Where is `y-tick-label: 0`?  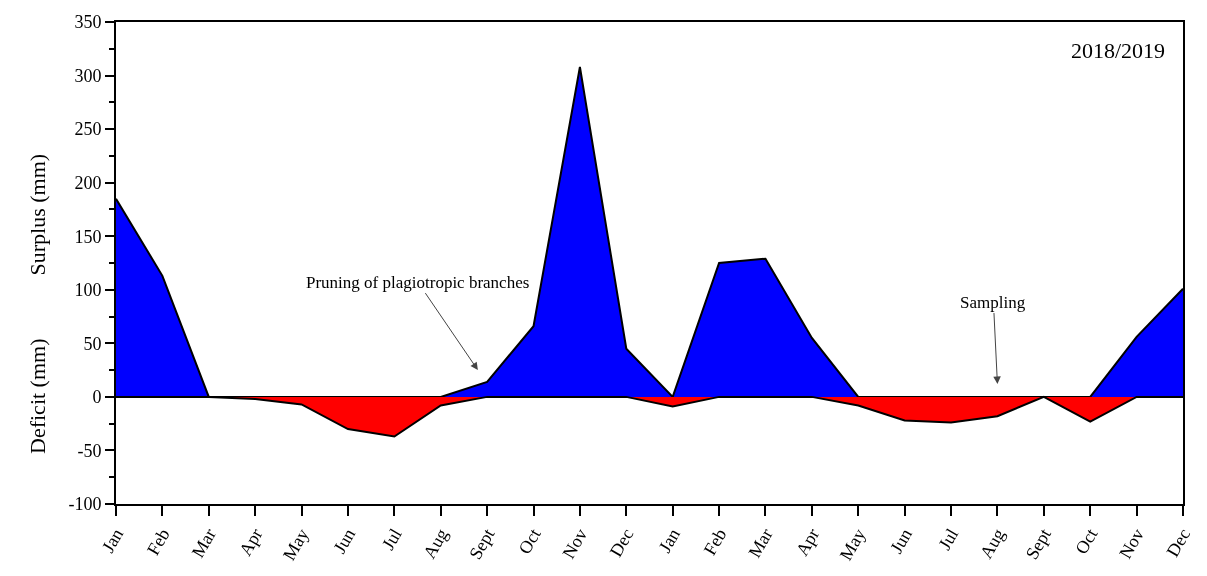
y-tick-label: 0 is located at coordinates (97, 397).